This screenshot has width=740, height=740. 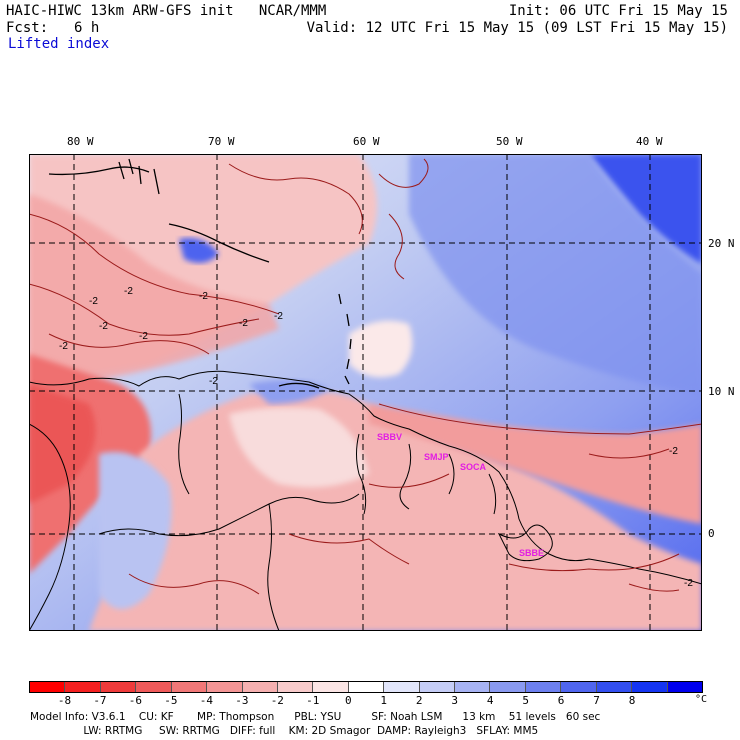 What do you see at coordinates (313, 700) in the screenshot?
I see `colorbar-tick-label: -1` at bounding box center [313, 700].